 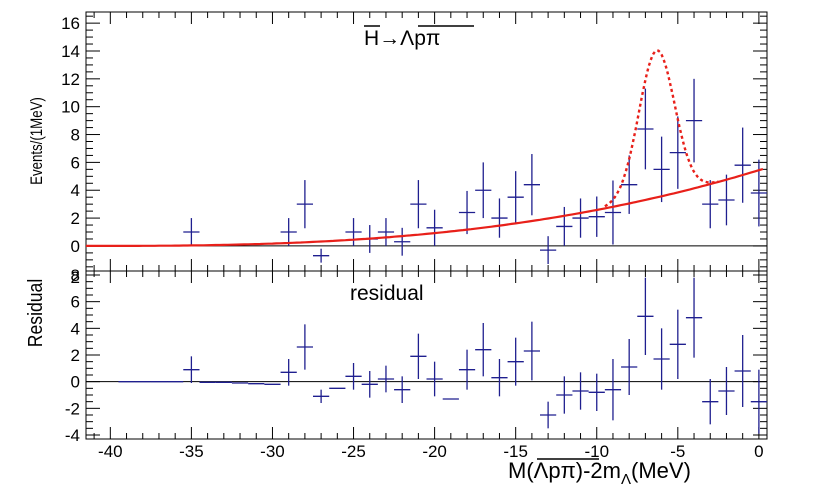 I want to click on top-y-tick-label: 14, so click(x=70, y=51).